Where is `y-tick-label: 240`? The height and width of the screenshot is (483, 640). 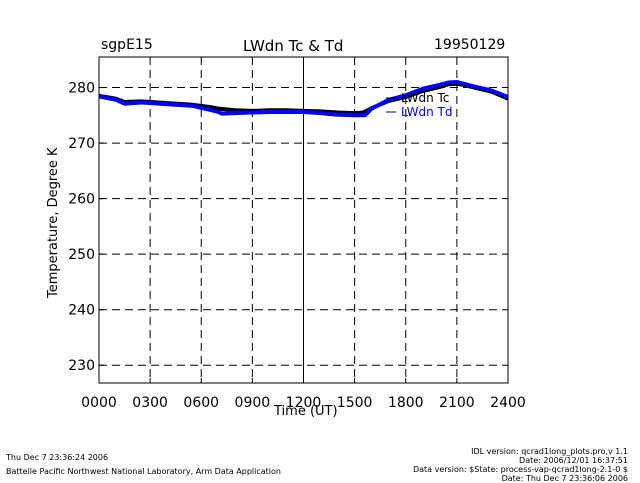
y-tick-label: 240 is located at coordinates (81, 311).